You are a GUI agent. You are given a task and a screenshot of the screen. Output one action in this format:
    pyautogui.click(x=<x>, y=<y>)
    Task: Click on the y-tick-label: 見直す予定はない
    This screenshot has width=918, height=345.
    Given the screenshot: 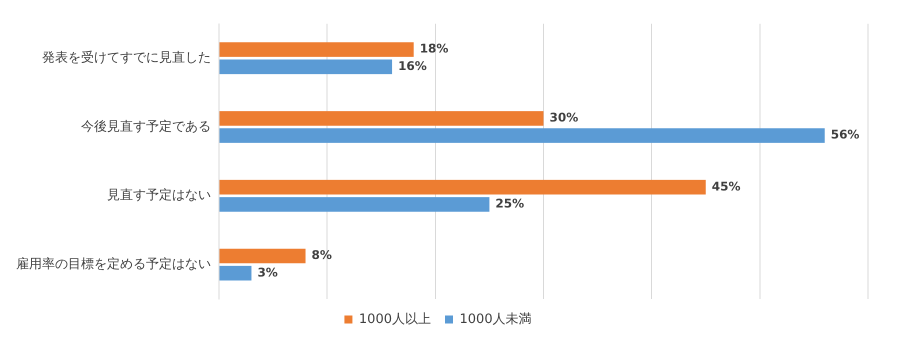 What is the action you would take?
    pyautogui.click(x=159, y=196)
    